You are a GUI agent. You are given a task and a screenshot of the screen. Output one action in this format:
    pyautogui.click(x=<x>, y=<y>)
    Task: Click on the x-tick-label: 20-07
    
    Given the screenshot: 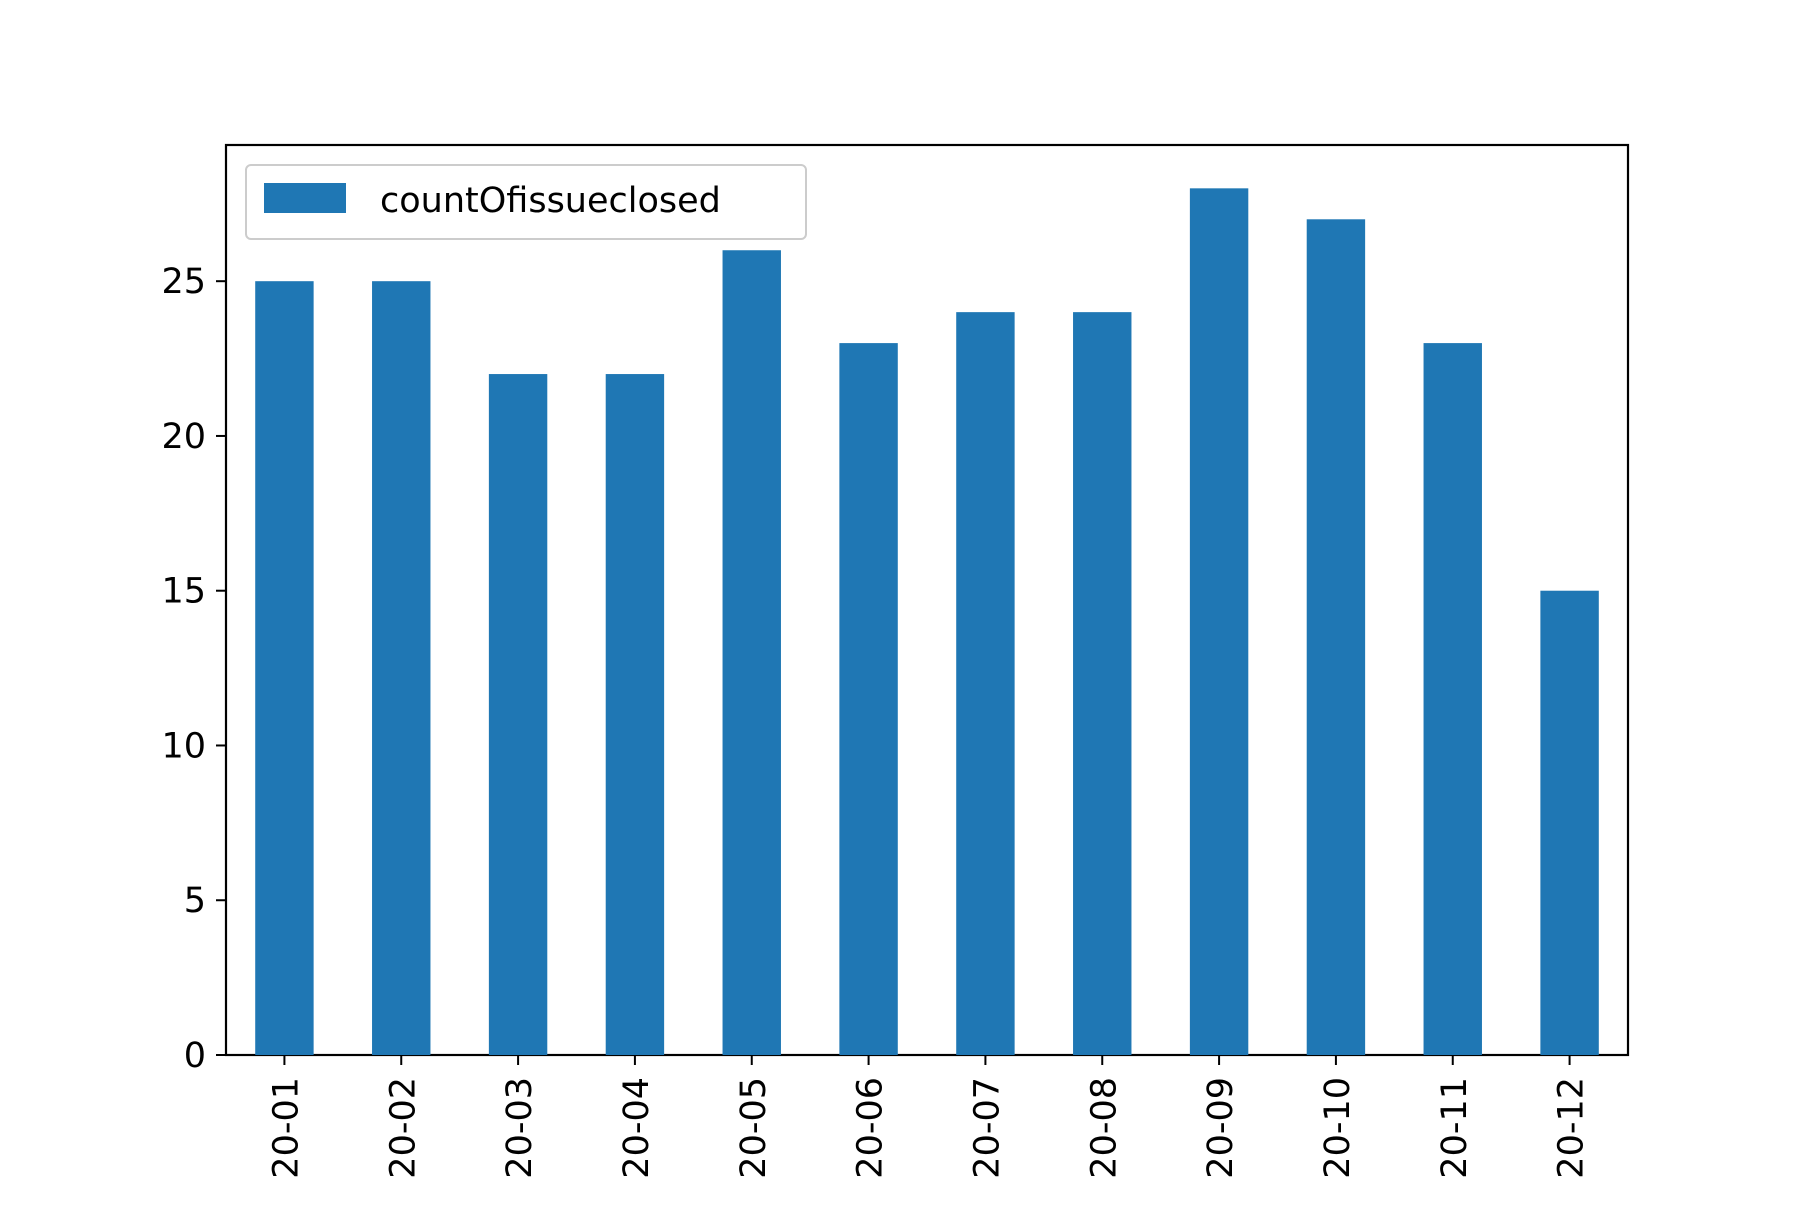 What is the action you would take?
    pyautogui.click(x=987, y=1128)
    